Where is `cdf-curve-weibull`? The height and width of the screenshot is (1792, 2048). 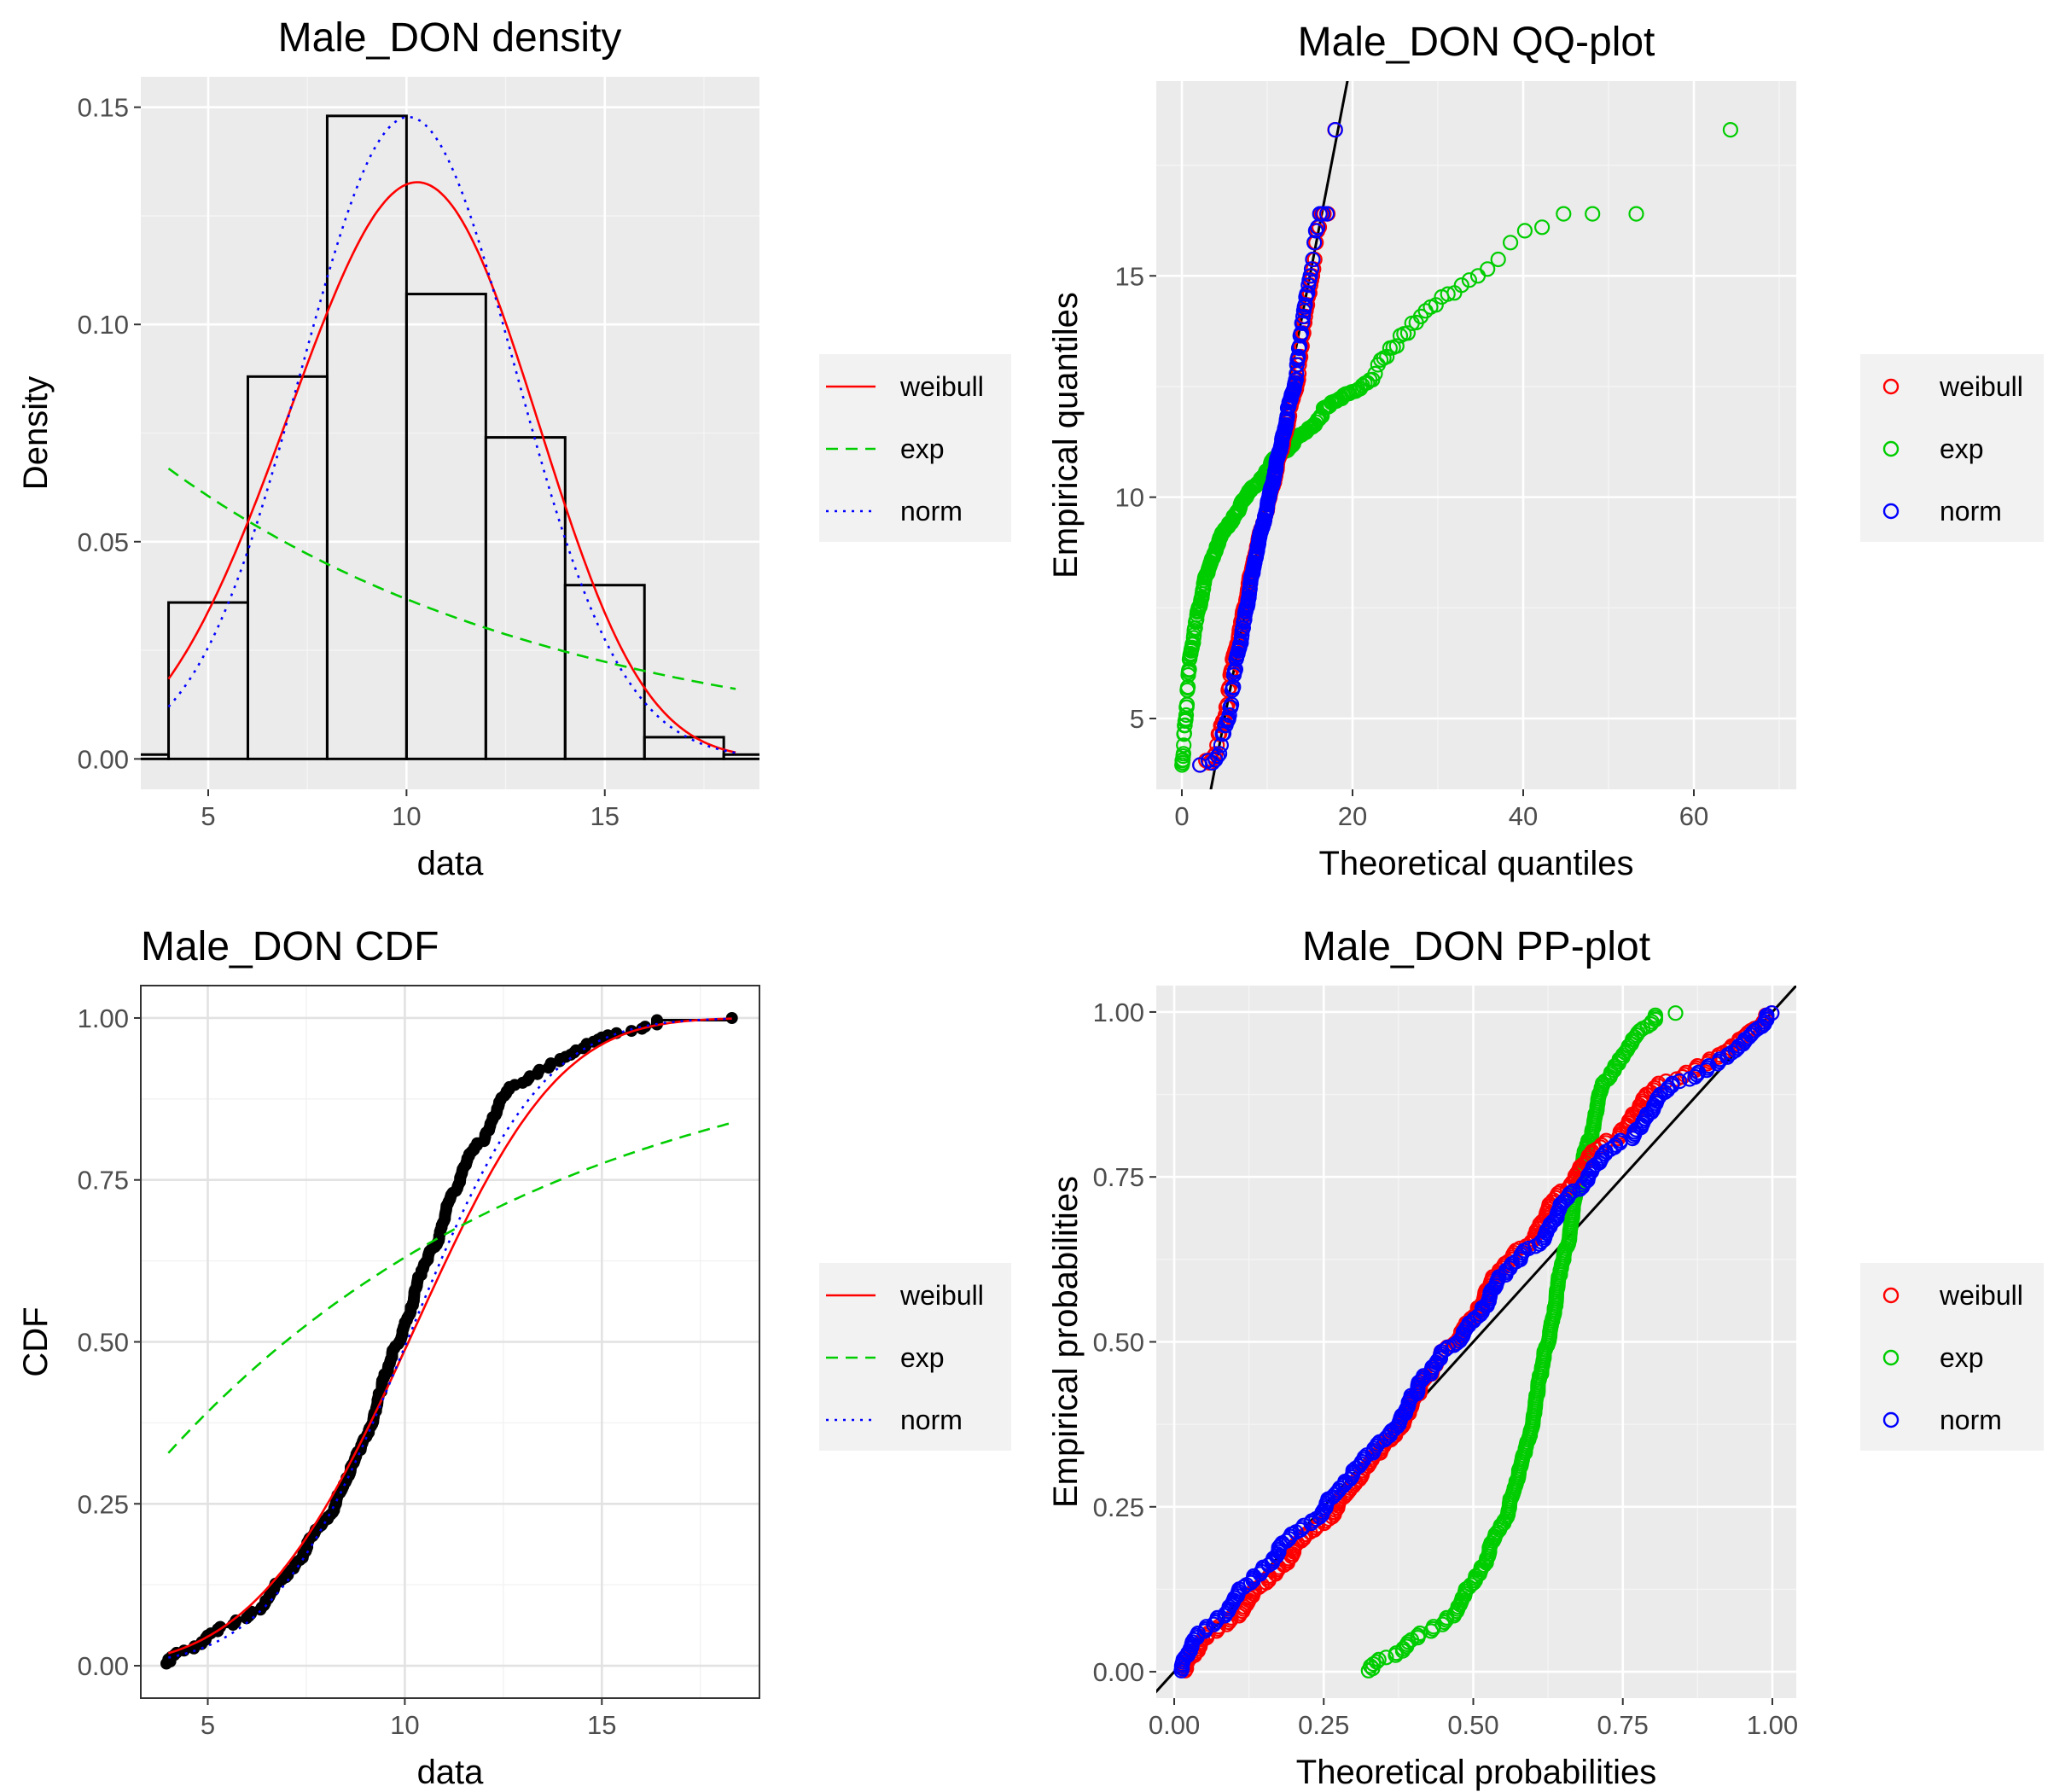 cdf-curve-weibull is located at coordinates (450, 1336).